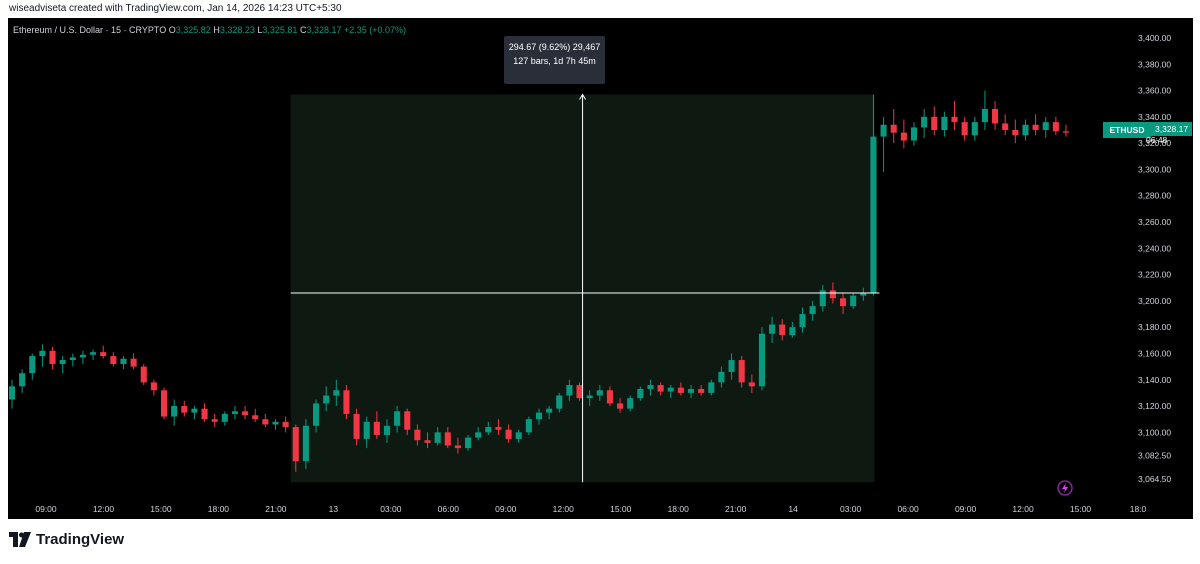 The image size is (1200, 564). I want to click on low-key: L, so click(260, 30).